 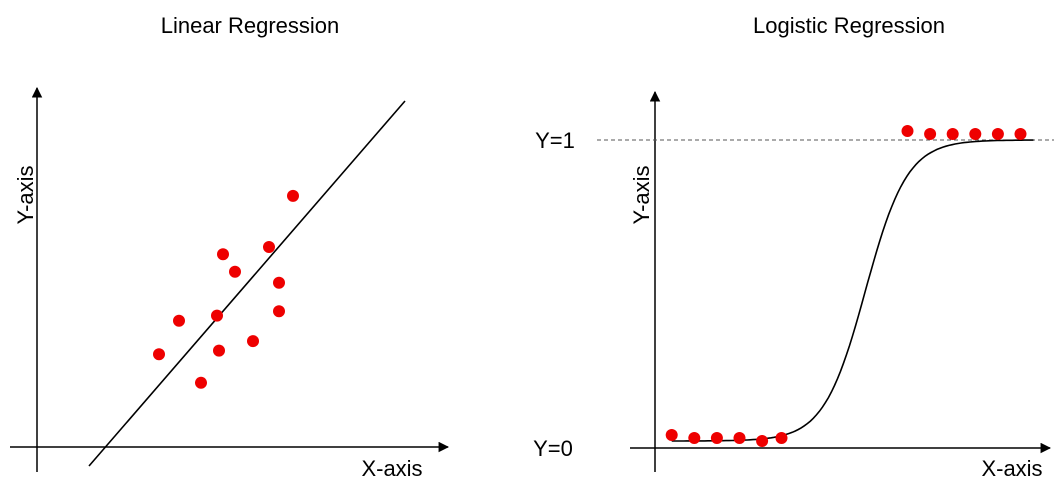 I want to click on linear-panel-title: Linear Regression, so click(x=250, y=25).